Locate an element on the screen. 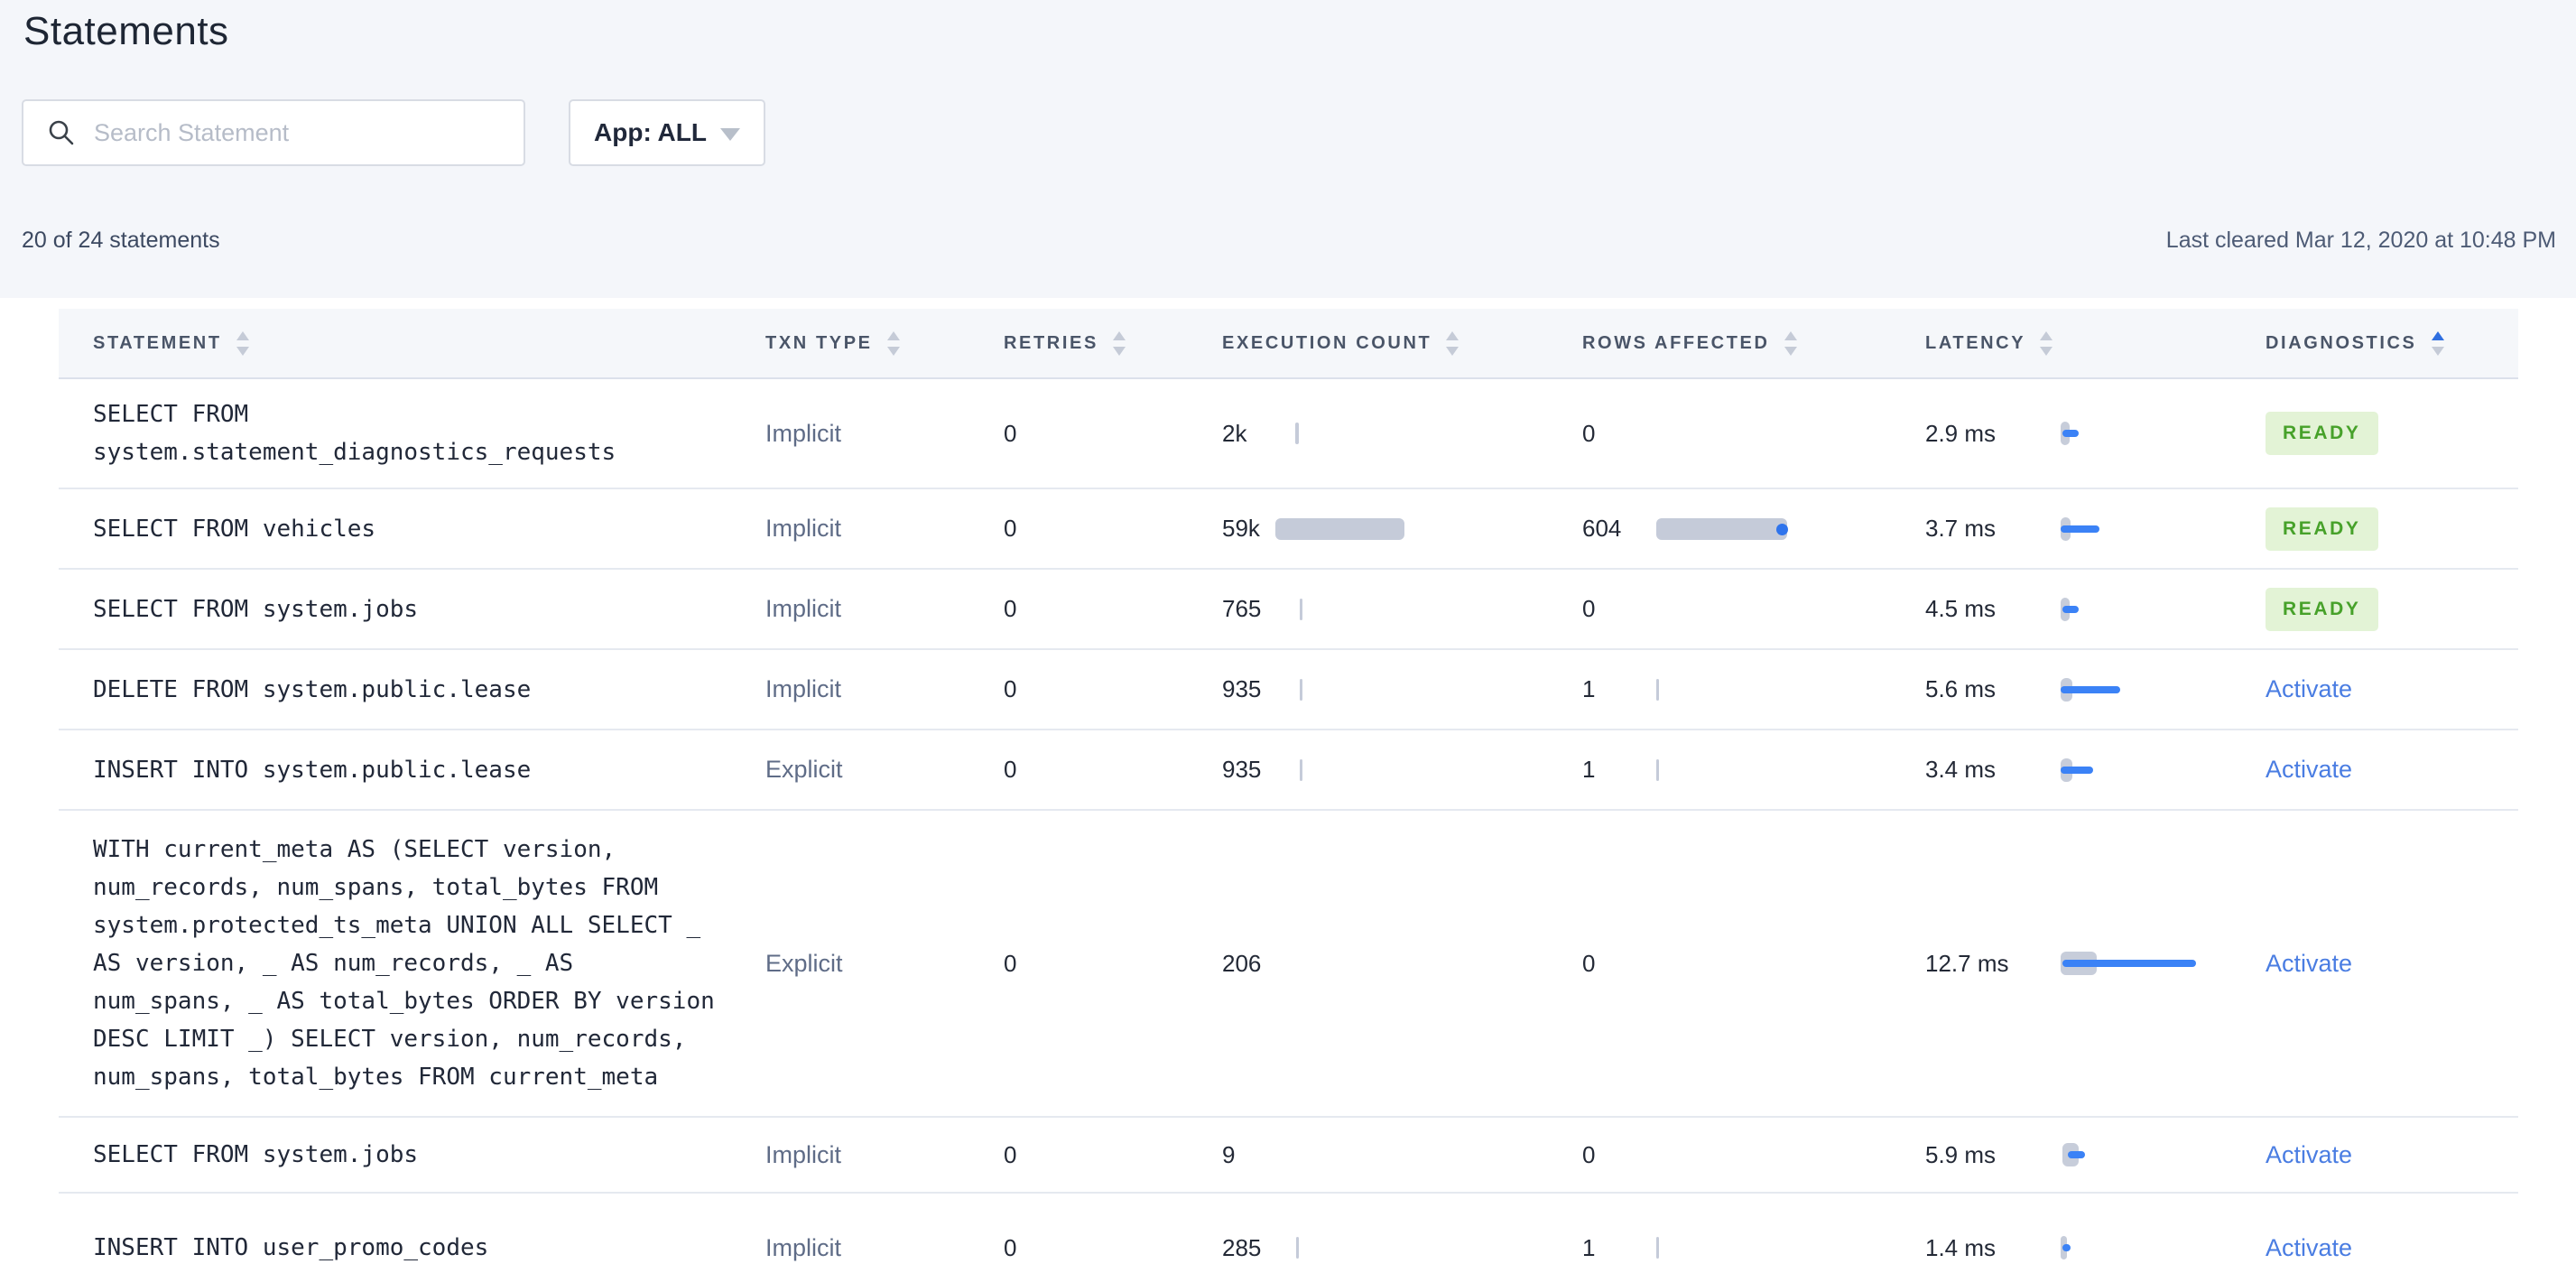  column-header-txn-type: TXN TYPE is located at coordinates (859, 343).